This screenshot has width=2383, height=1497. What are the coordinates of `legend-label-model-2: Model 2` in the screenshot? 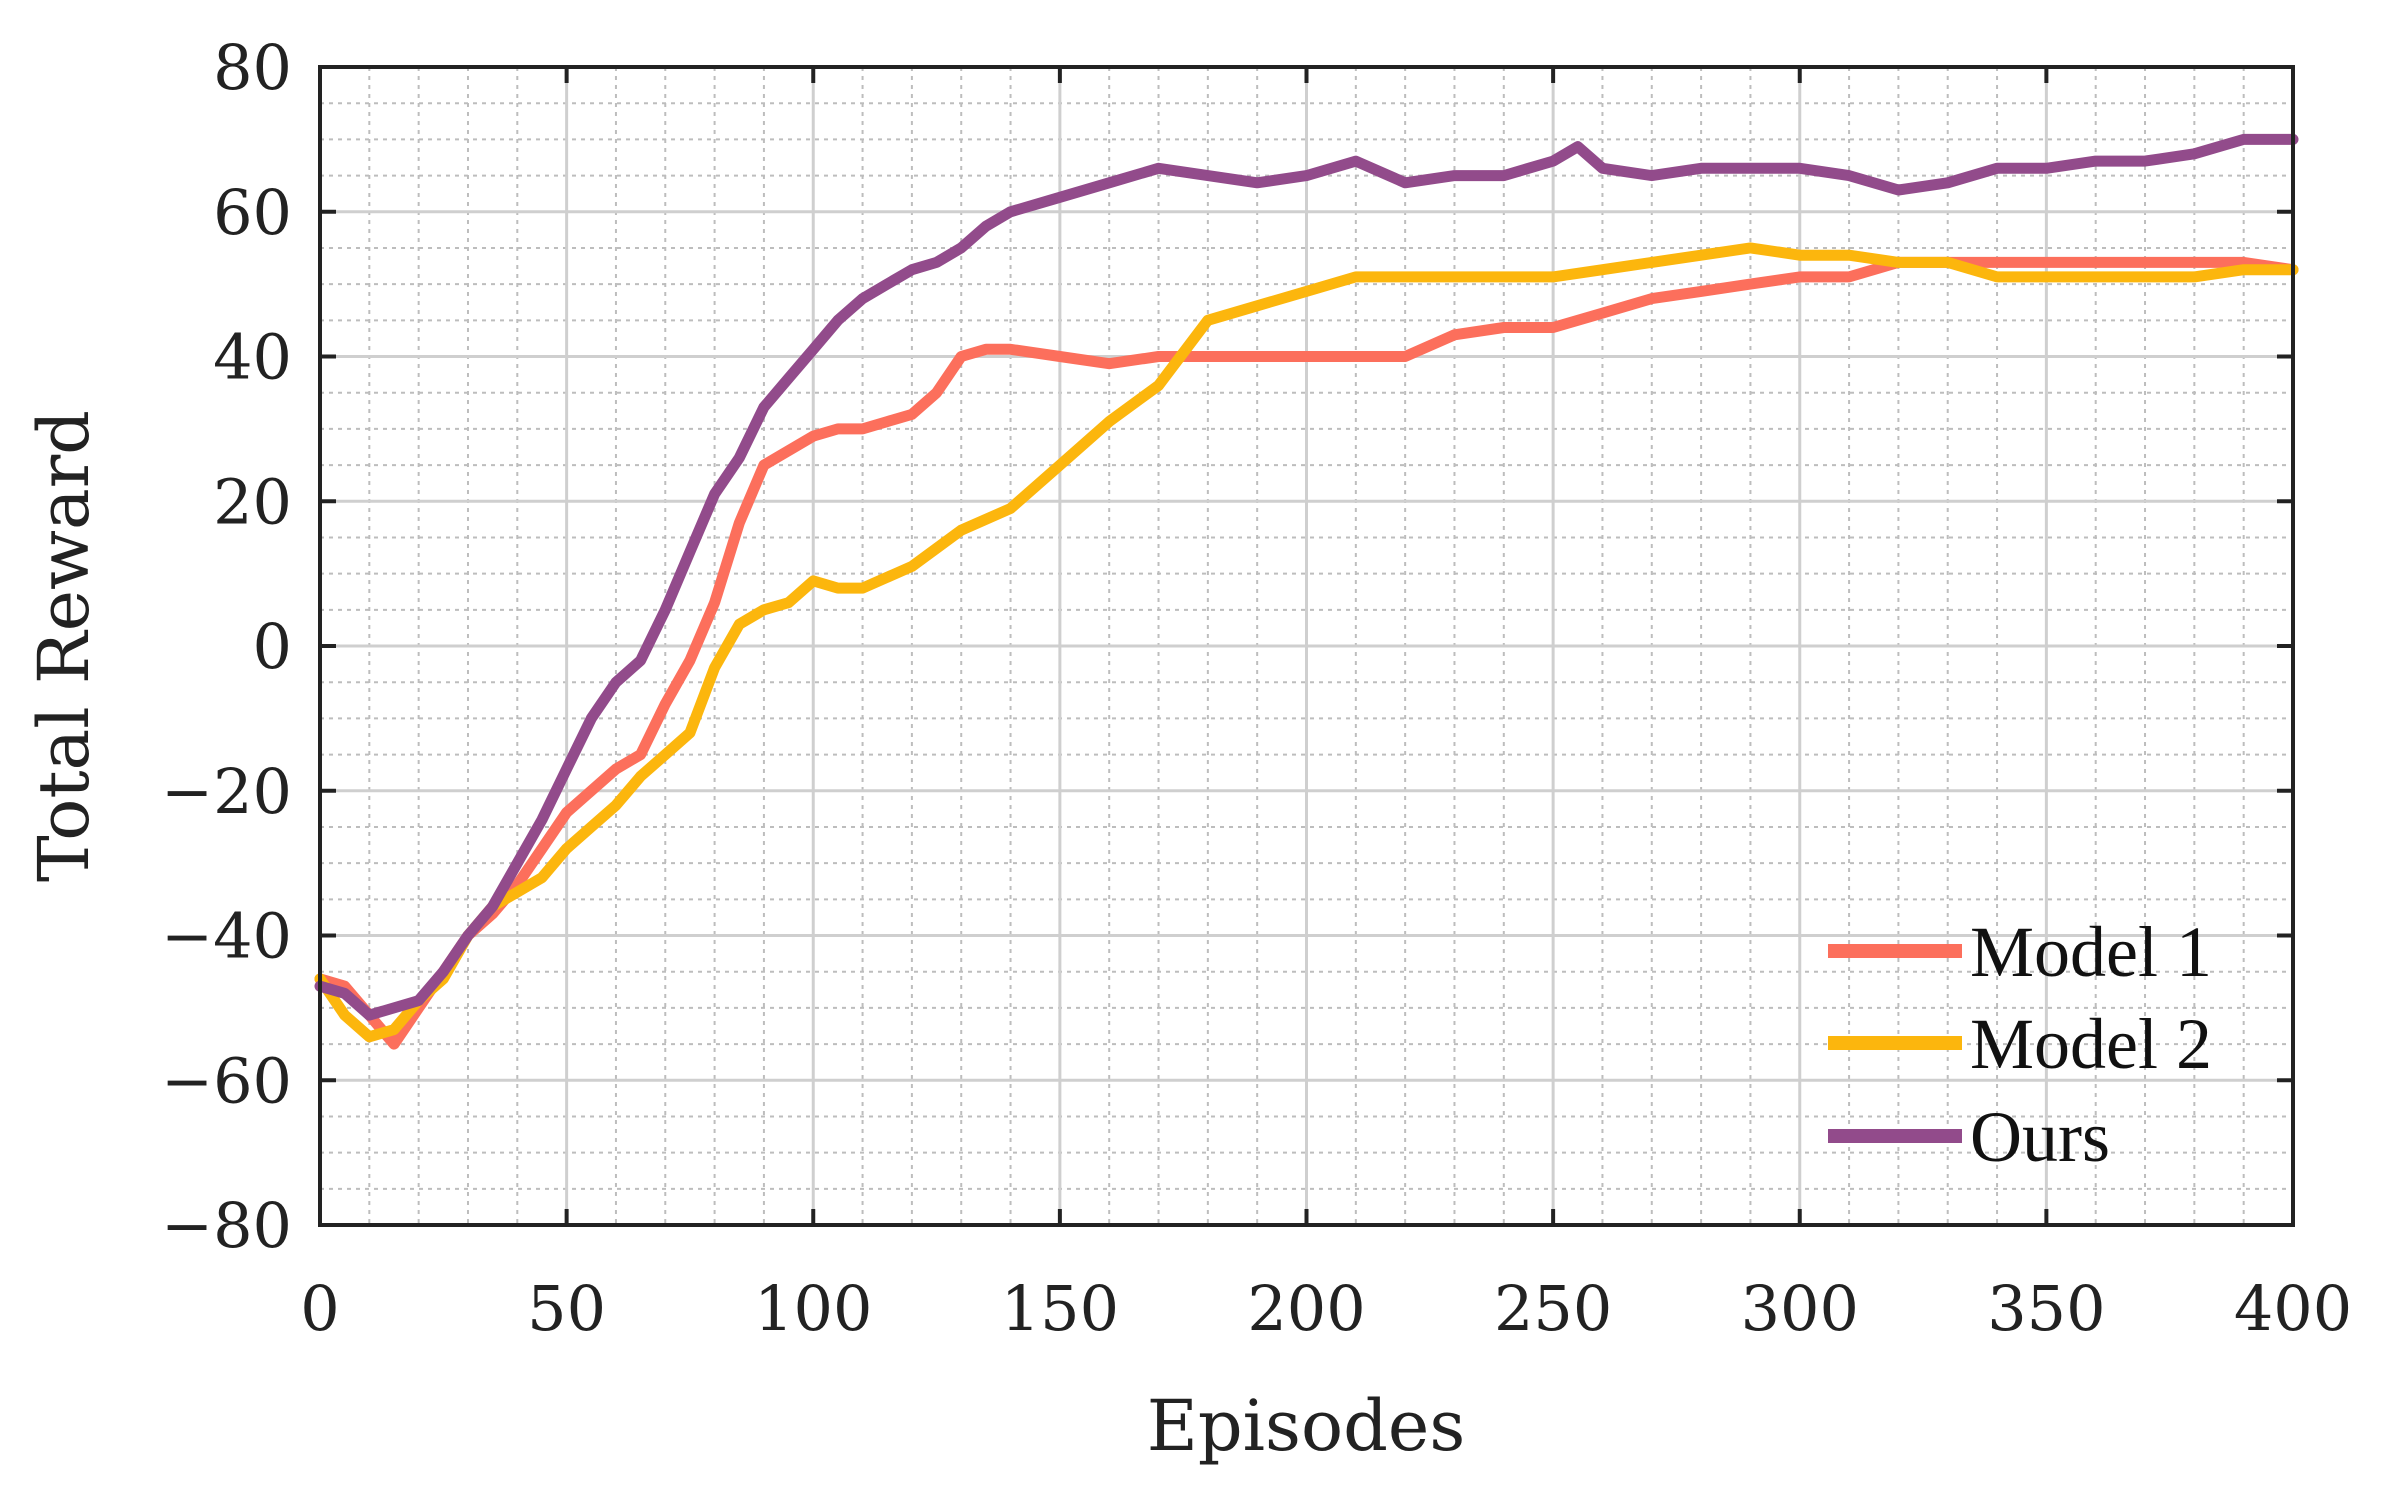 It's located at (2091, 1044).